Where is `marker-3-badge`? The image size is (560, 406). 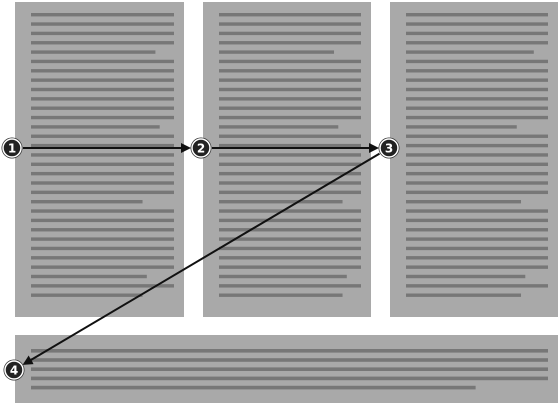
marker-3-badge is located at coordinates (389, 148).